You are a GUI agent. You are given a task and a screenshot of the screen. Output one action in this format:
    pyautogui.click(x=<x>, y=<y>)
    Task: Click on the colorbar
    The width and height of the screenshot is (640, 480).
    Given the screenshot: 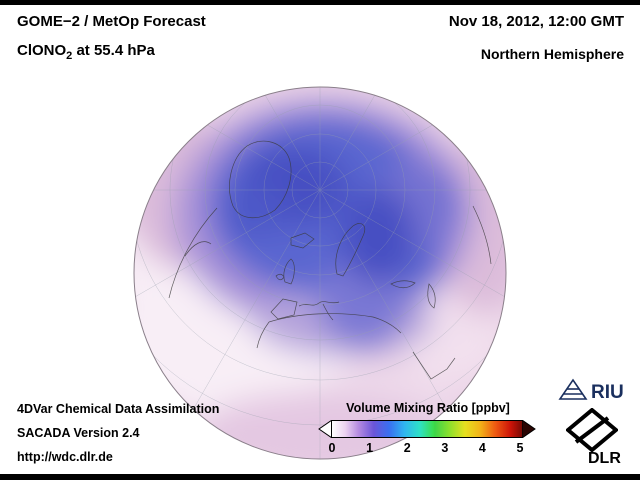 What is the action you would take?
    pyautogui.click(x=428, y=429)
    